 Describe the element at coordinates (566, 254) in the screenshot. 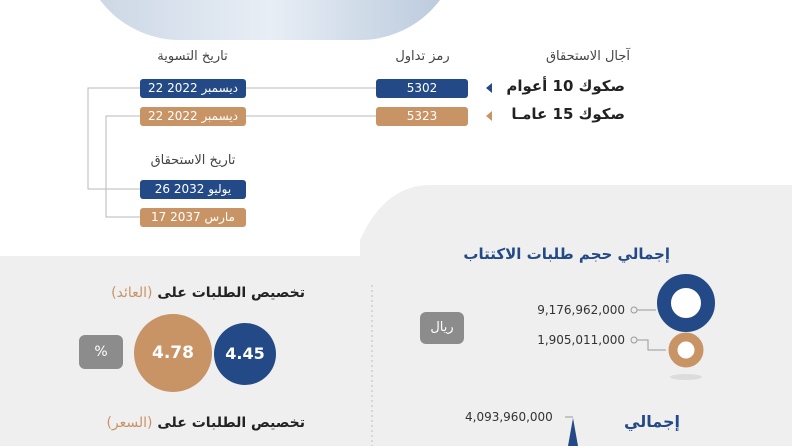

I see `subscriptions-title: إجمالي حجم طلبات الاكتتاب` at that location.